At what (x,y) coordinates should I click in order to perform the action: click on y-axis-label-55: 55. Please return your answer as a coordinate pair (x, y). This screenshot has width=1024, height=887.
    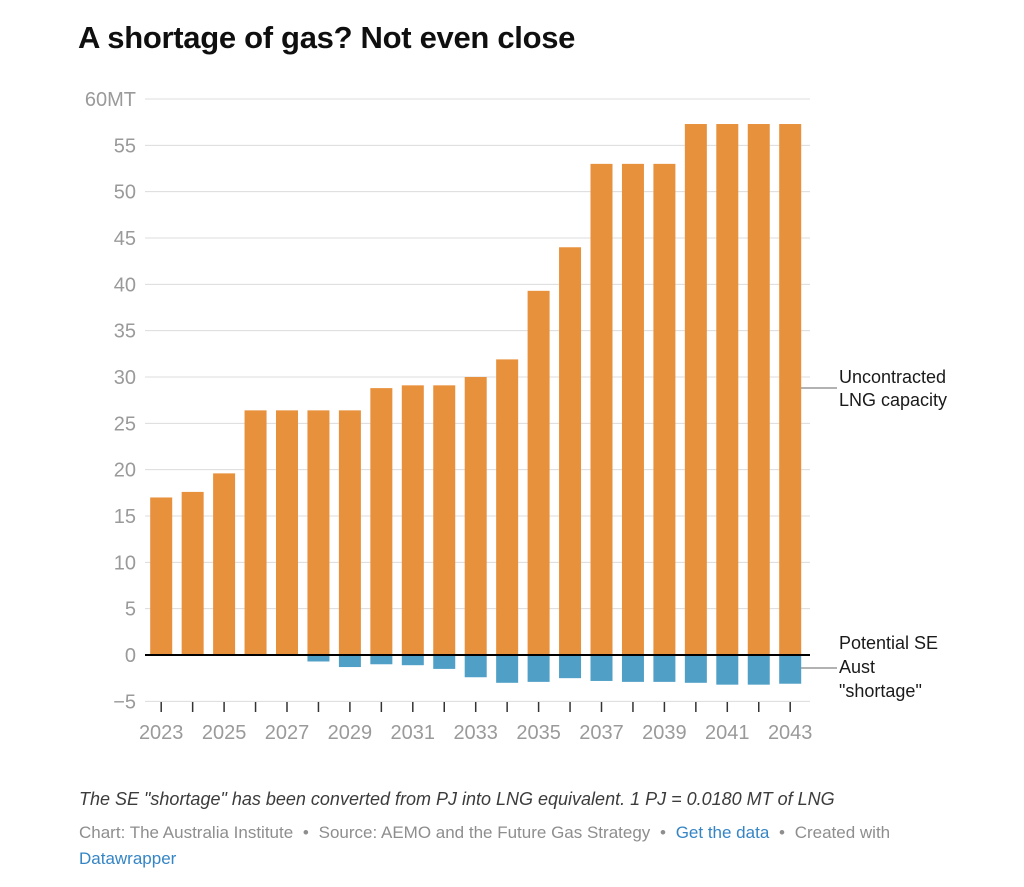
    Looking at the image, I should click on (125, 146).